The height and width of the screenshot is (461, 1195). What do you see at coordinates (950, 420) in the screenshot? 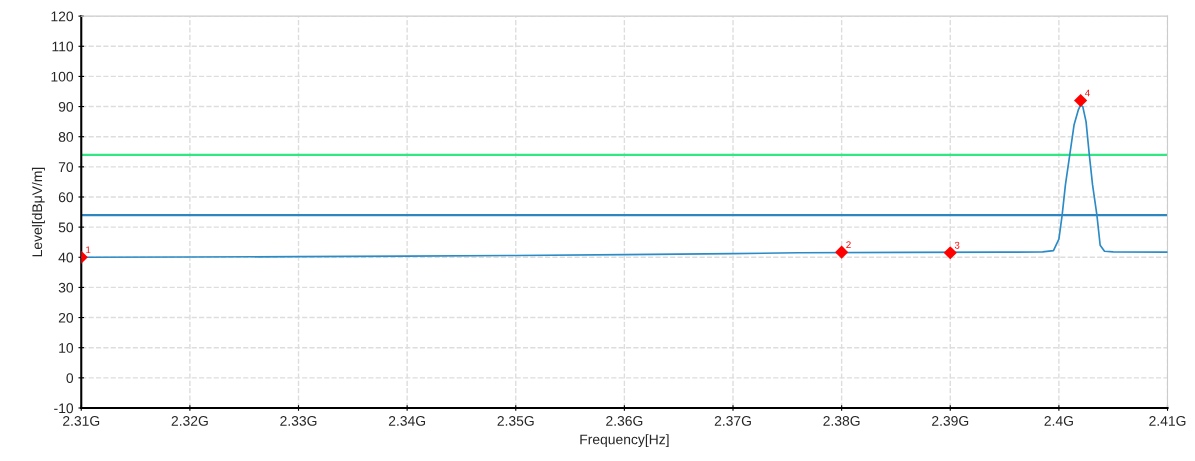
I see `x-tick-label: 2.39G` at bounding box center [950, 420].